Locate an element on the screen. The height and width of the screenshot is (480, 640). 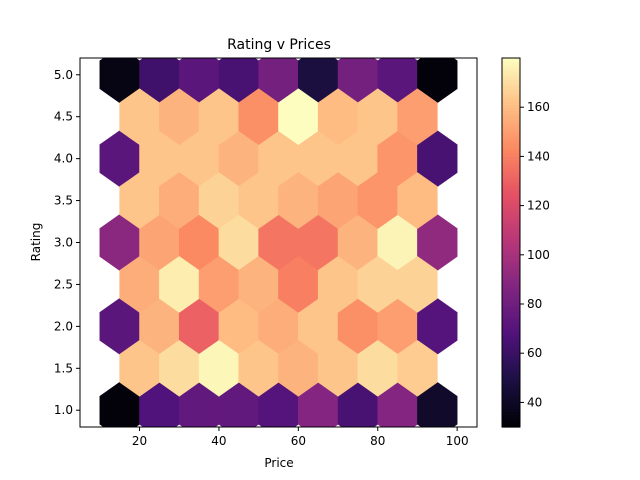
colorbar-tick-label: 120 is located at coordinates (538, 206).